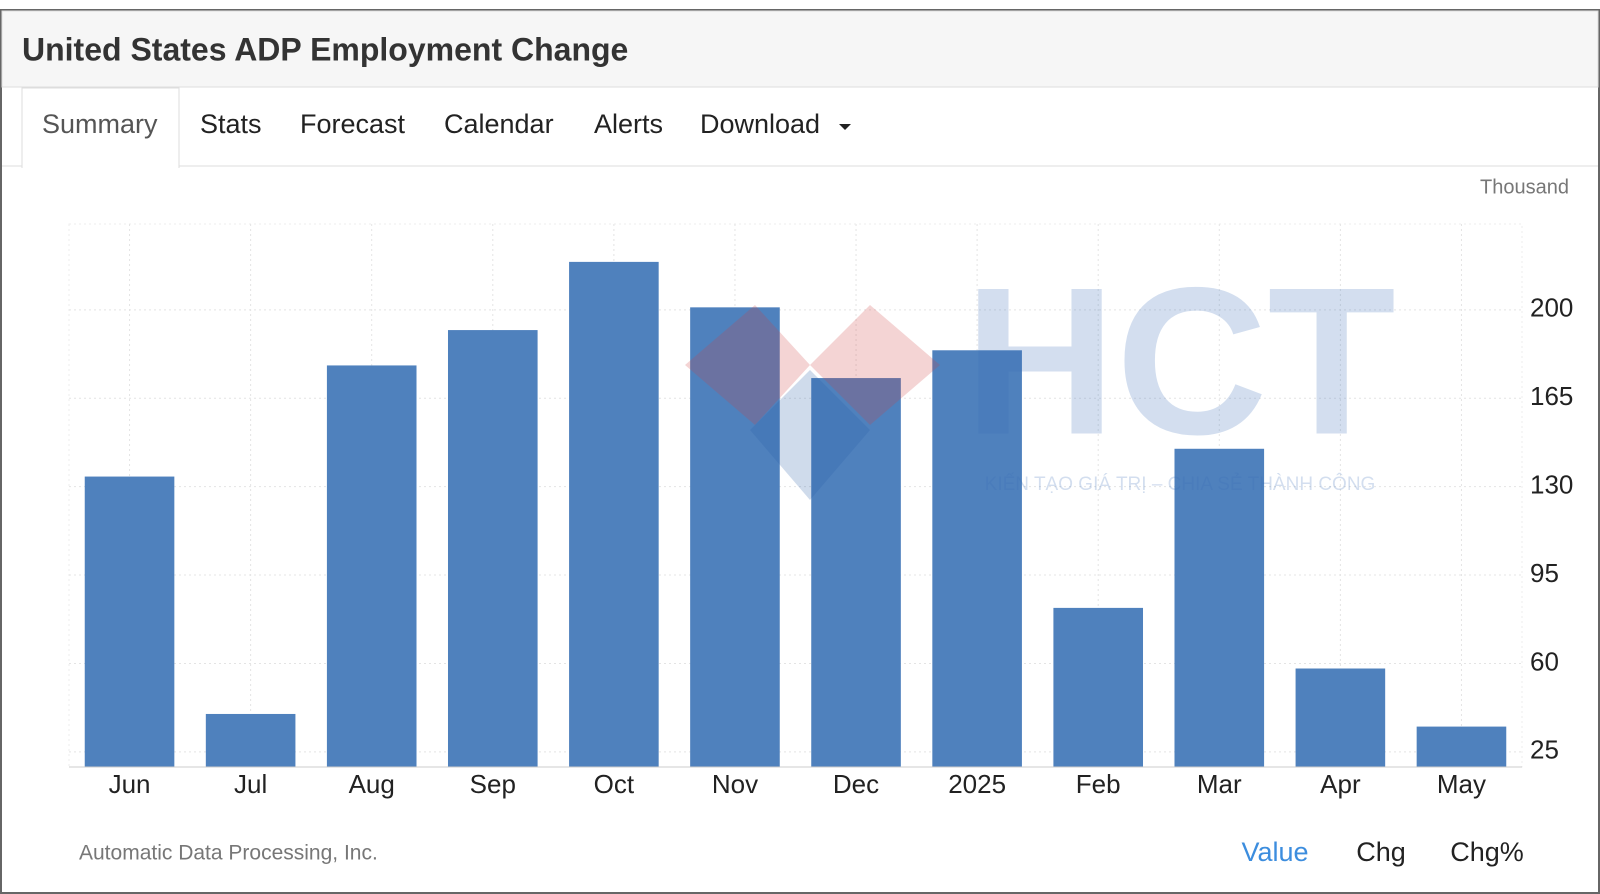 The height and width of the screenshot is (894, 1600). I want to click on x-tick-label: Feb, so click(1098, 784).